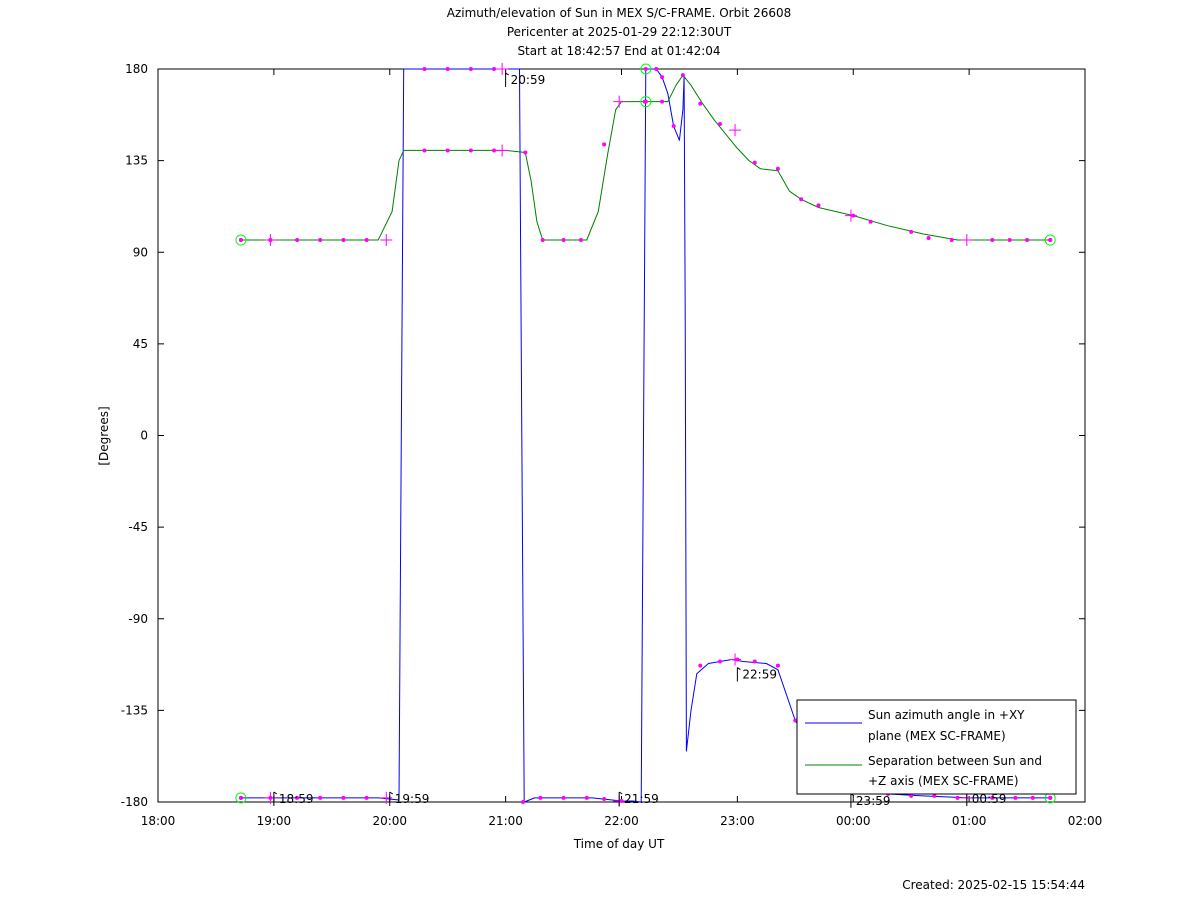  What do you see at coordinates (138, 619) in the screenshot?
I see `y-tick-label-6: -90` at bounding box center [138, 619].